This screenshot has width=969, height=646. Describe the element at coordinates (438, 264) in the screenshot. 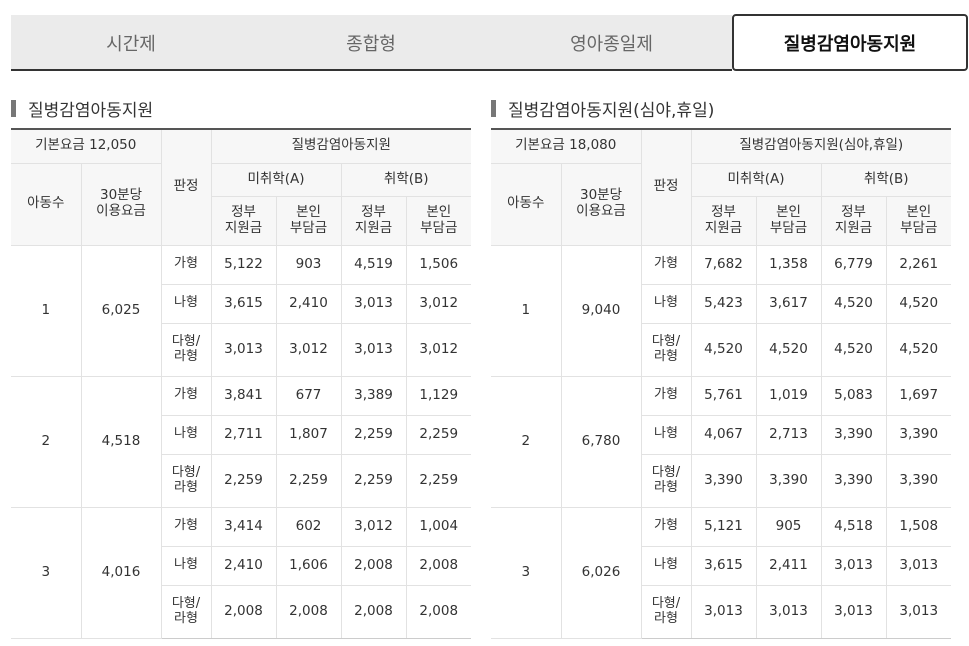

I see `b-self-cell: 1,506` at that location.